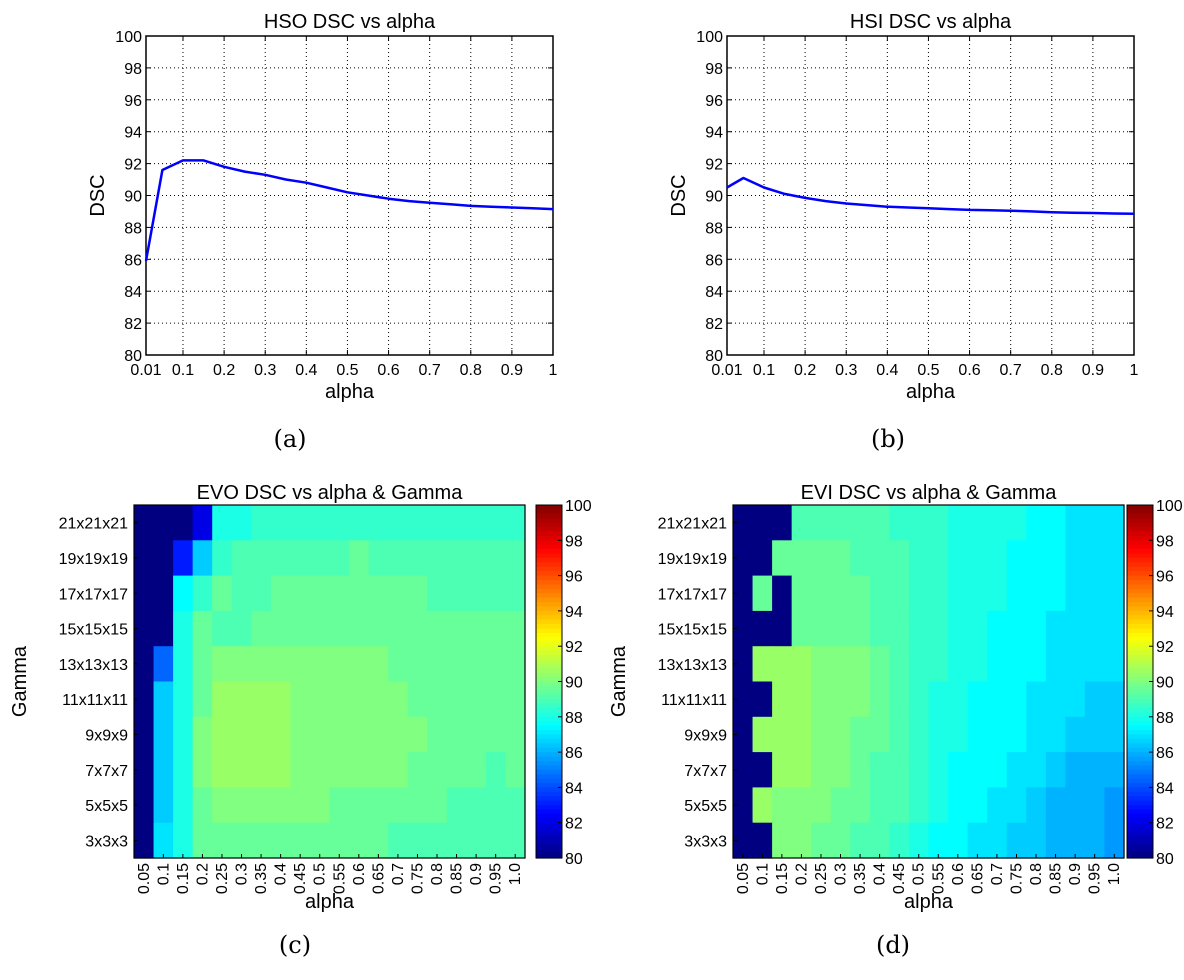 The width and height of the screenshot is (1184, 980). I want to click on y-tick-label: 13x13x13, so click(692, 665).